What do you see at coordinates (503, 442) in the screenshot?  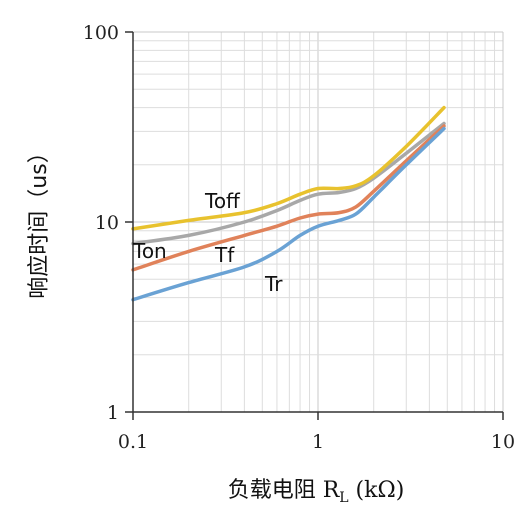 I see `x-tick-label: 10` at bounding box center [503, 442].